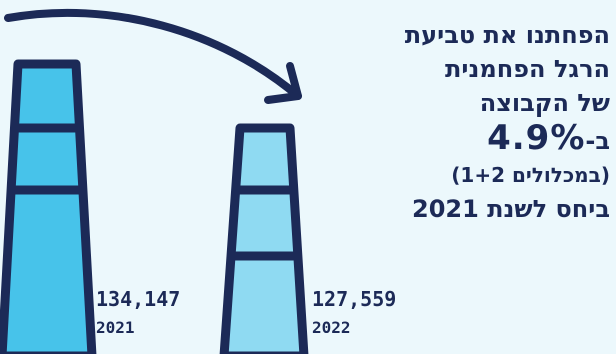  I want to click on year-label-2021: 2021, so click(115, 327).